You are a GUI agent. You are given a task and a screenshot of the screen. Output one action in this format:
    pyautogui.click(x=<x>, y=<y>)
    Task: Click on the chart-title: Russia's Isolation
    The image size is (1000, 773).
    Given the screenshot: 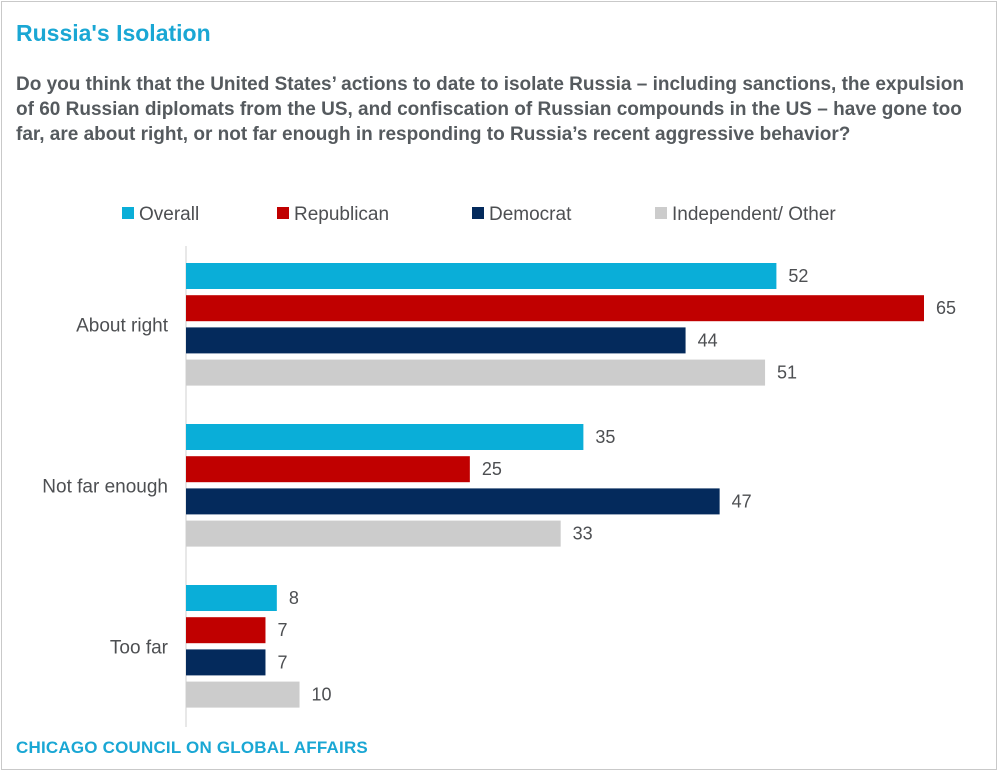 What is the action you would take?
    pyautogui.click(x=113, y=33)
    